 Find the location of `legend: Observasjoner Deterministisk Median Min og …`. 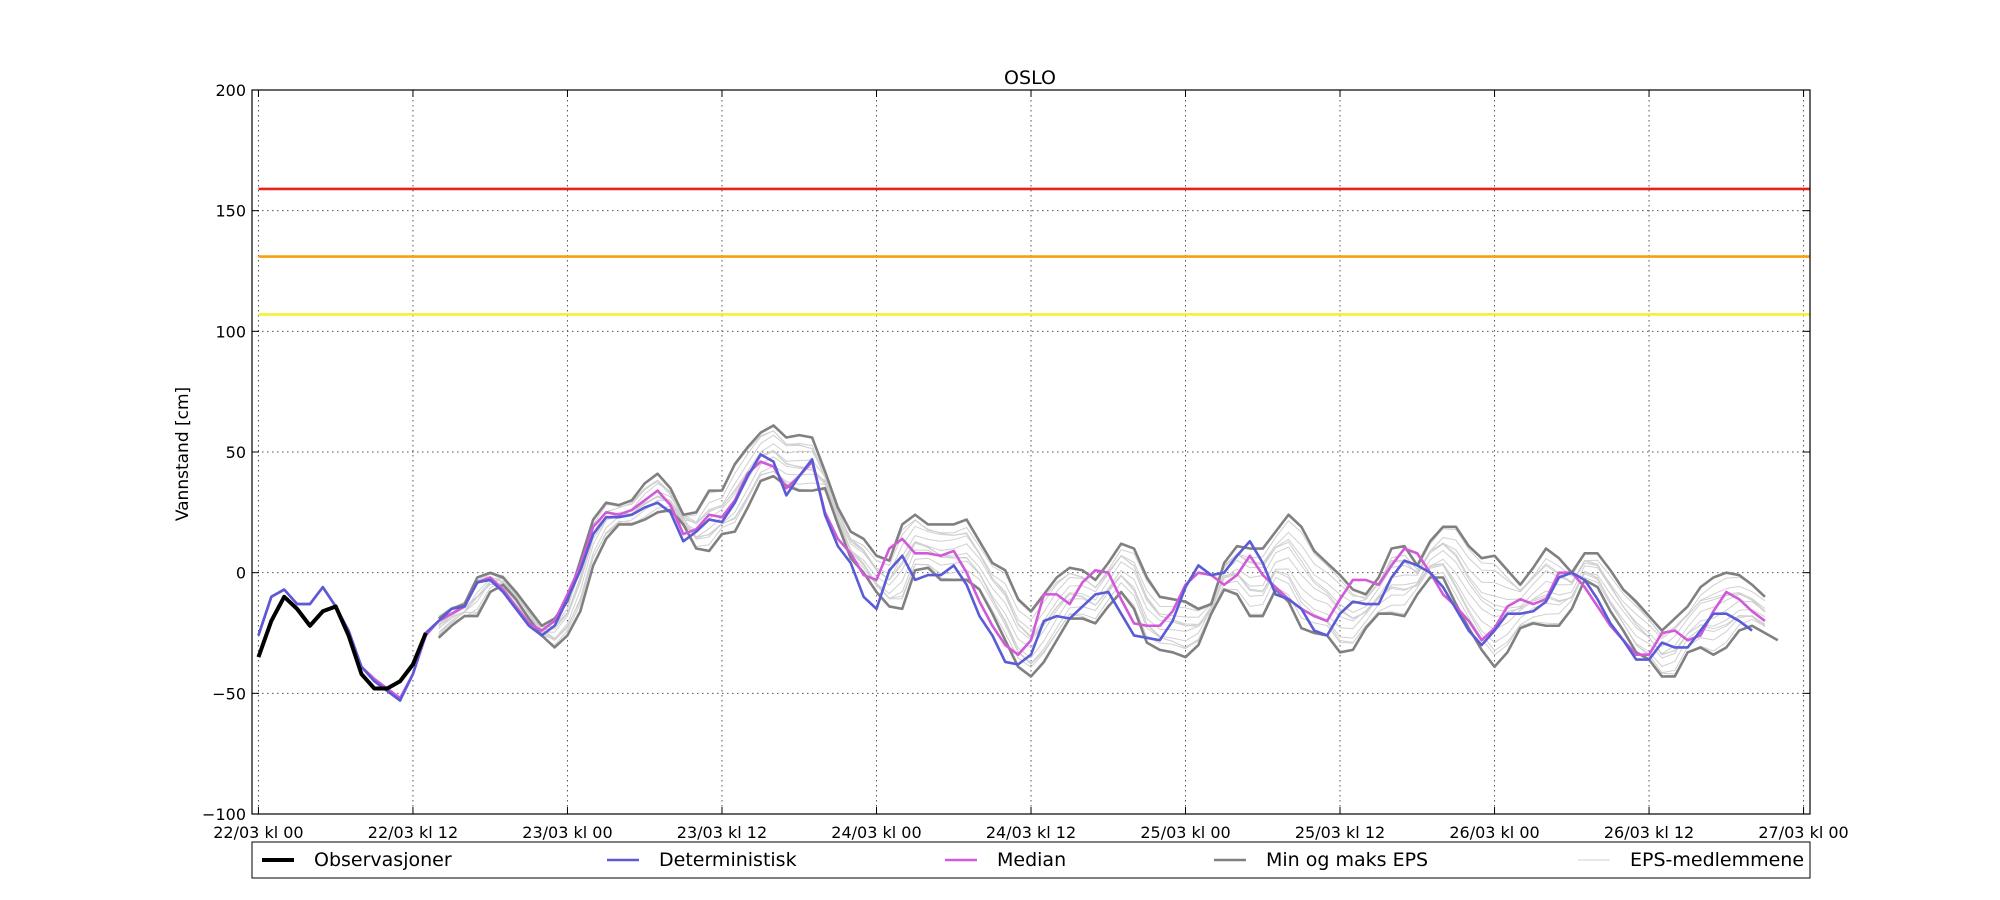

legend: Observasjoner Deterministisk Median Min og … is located at coordinates (1031, 860).